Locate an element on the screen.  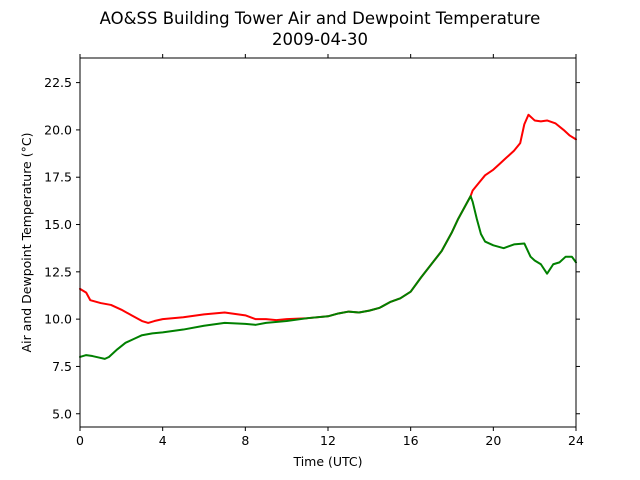
x-tick-label: 20 is located at coordinates (493, 440).